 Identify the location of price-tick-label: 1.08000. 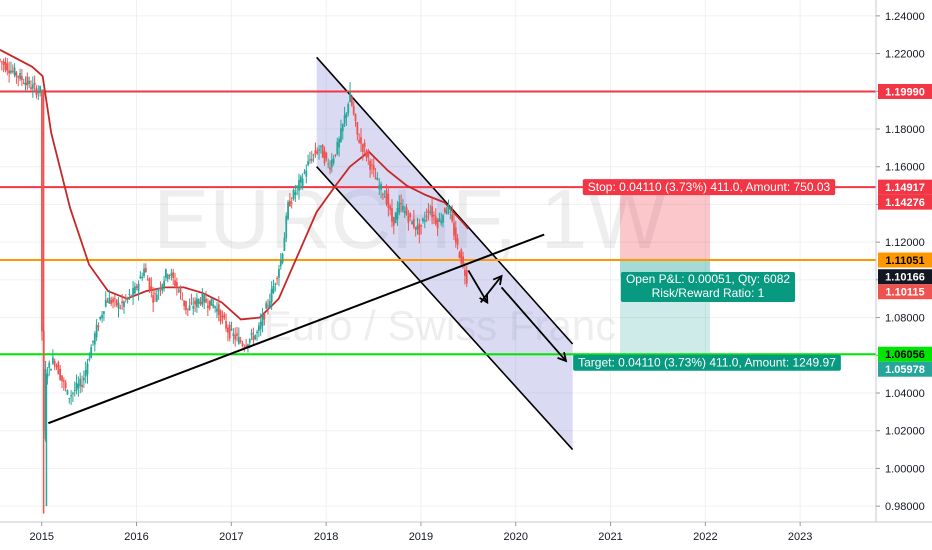
(905, 319).